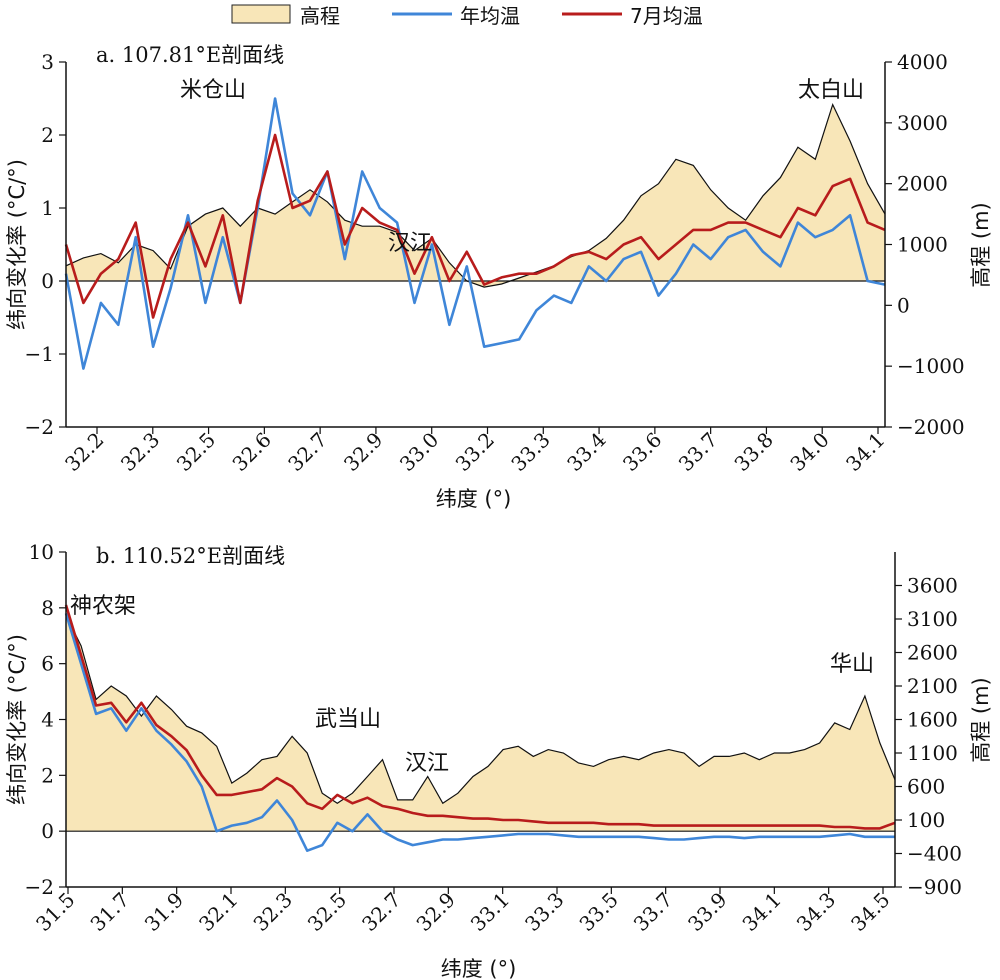 The width and height of the screenshot is (1000, 980). I want to click on x-tick-label: 33.1, so click(490, 912).